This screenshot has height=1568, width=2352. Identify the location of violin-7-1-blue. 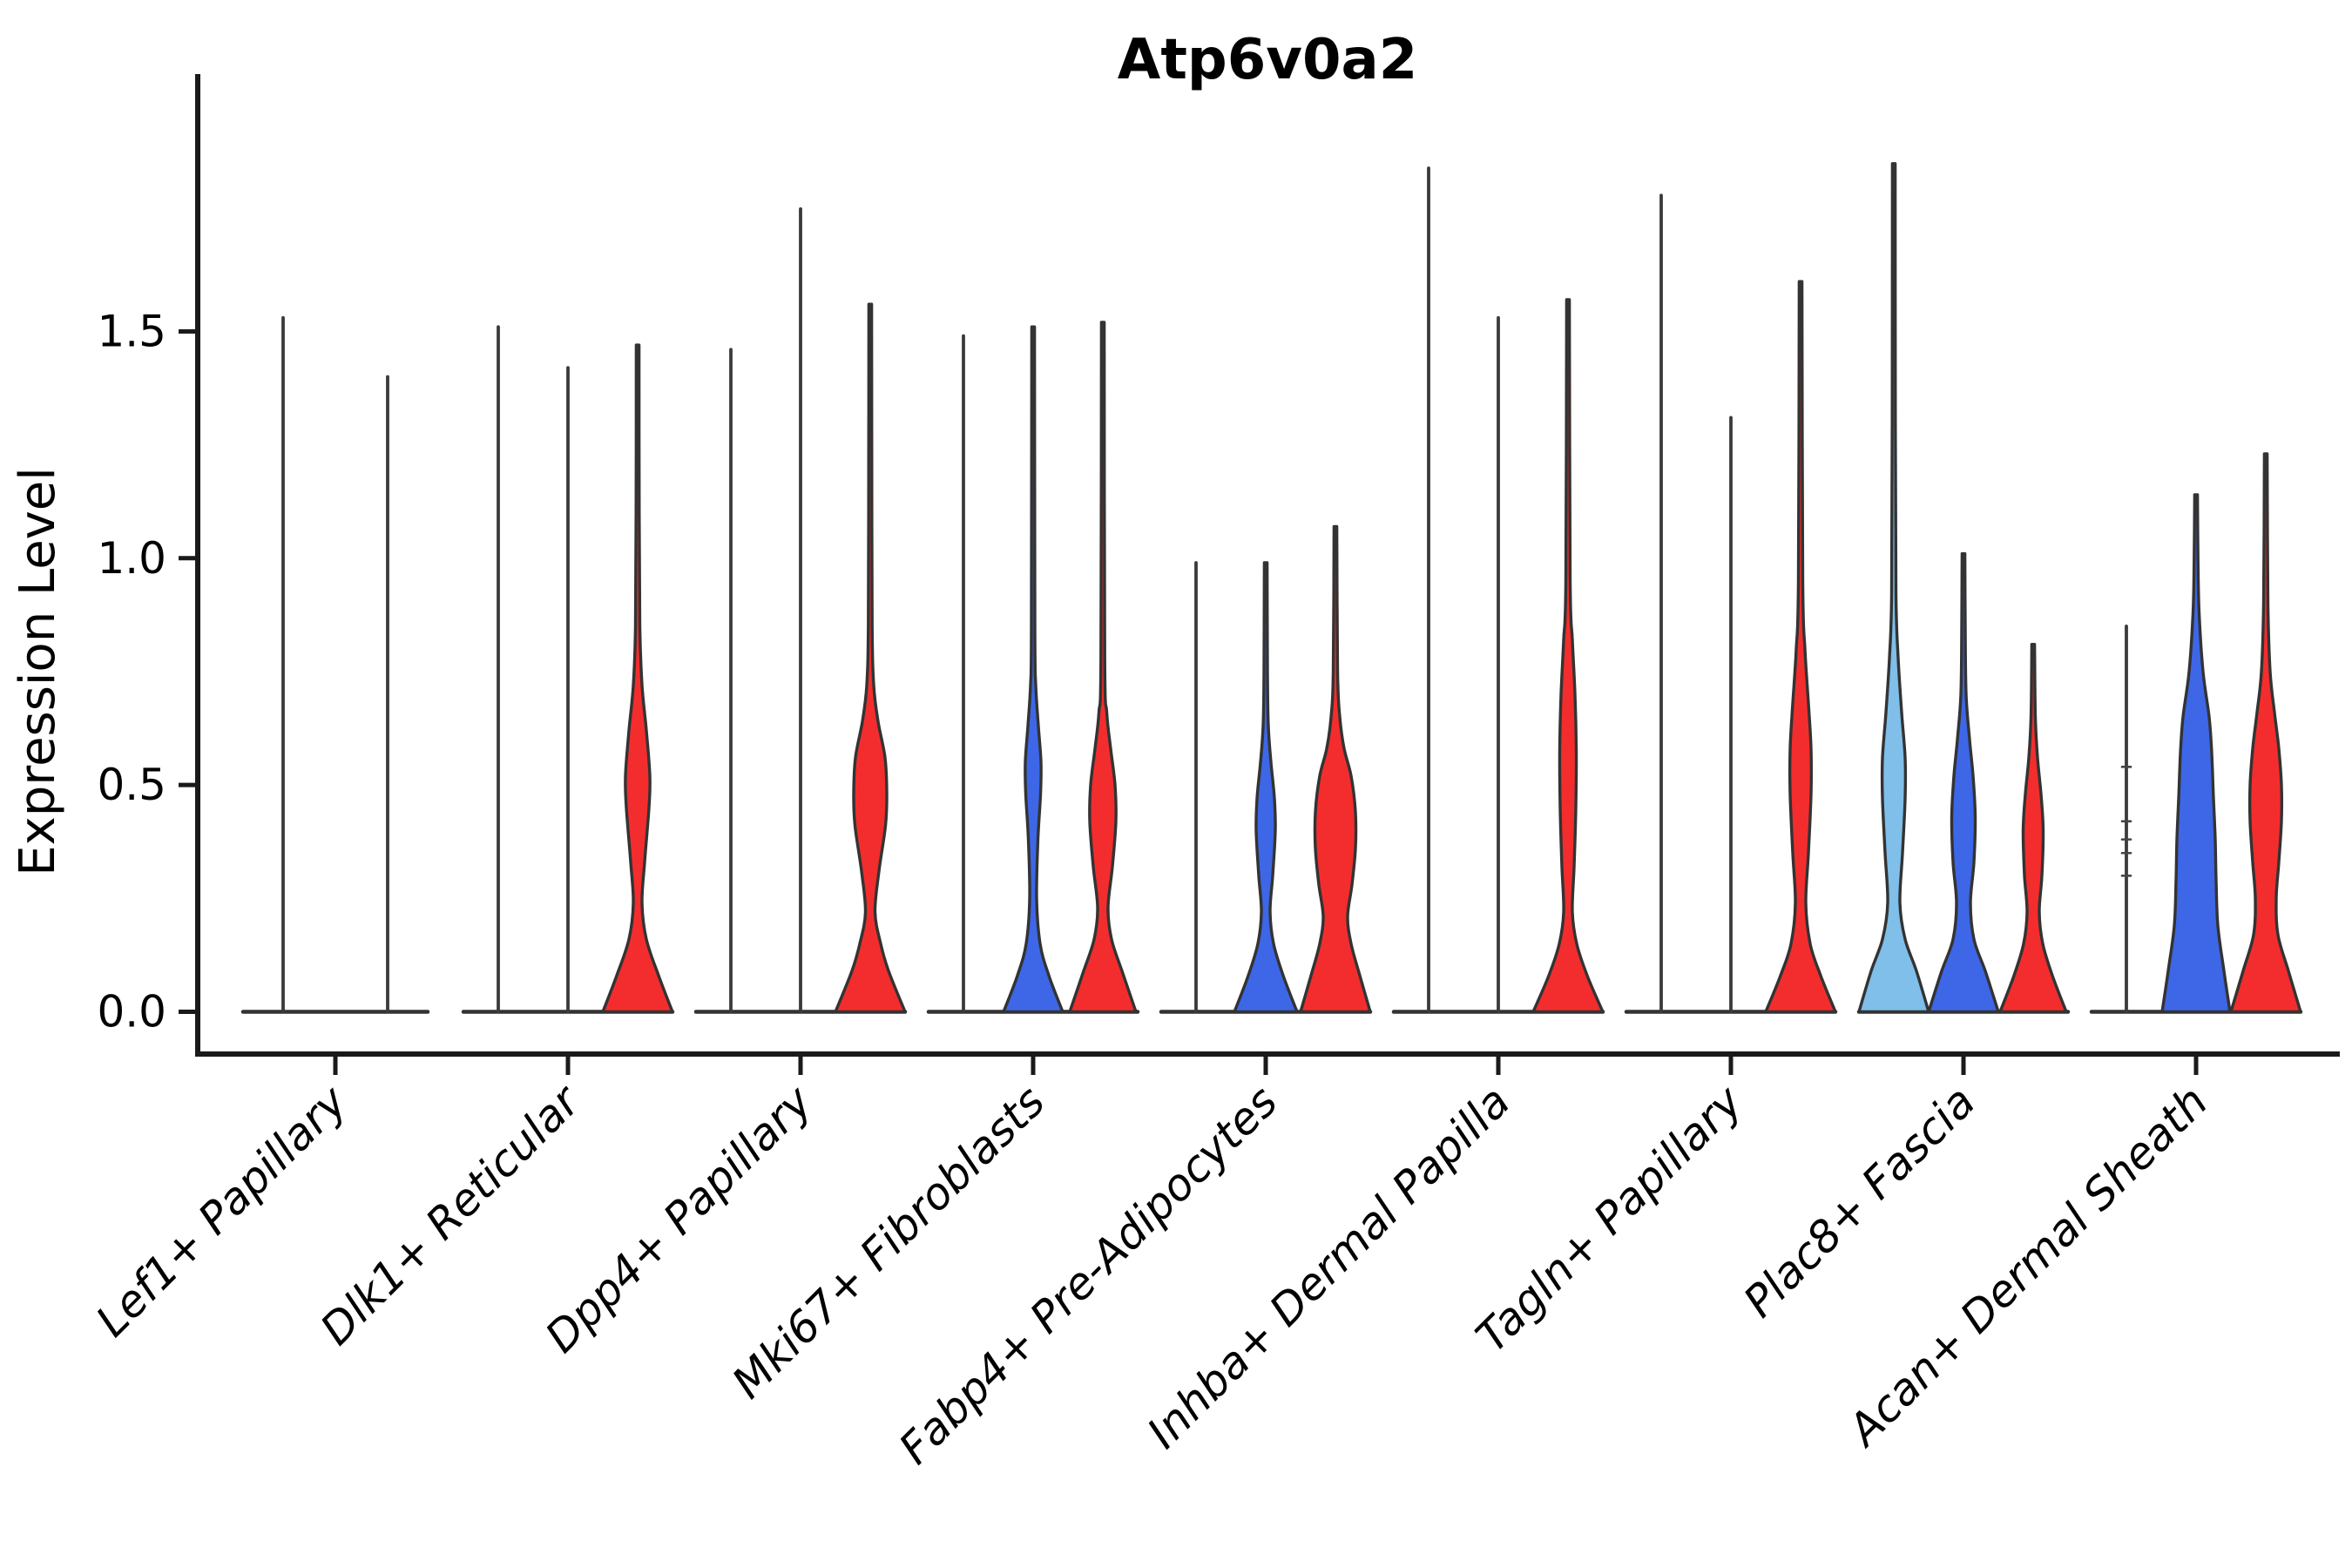
(1963, 782).